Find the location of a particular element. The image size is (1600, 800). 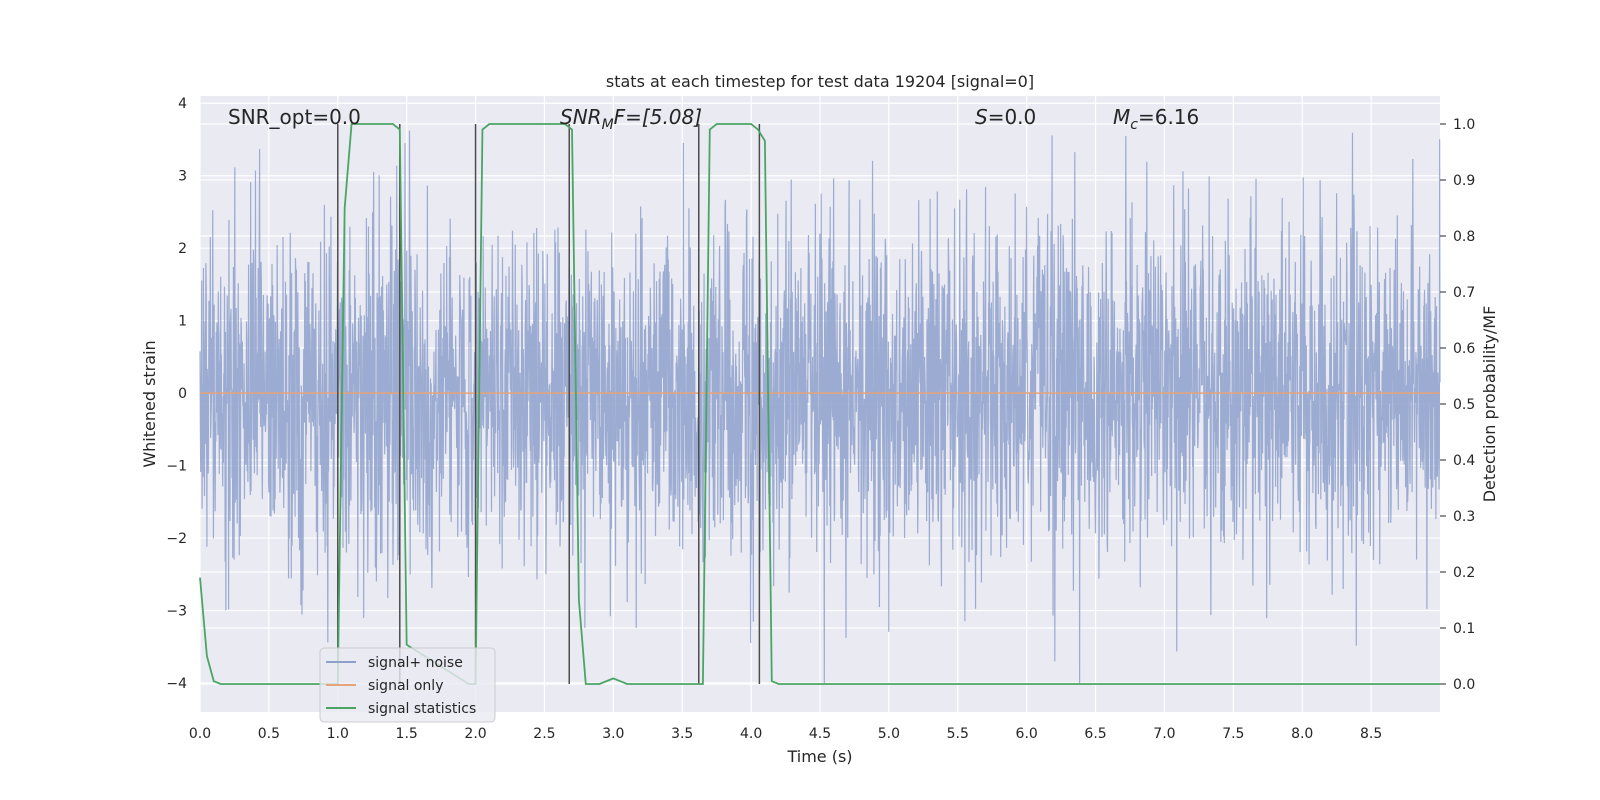

x-tick-label: 3.0 is located at coordinates (613, 734).